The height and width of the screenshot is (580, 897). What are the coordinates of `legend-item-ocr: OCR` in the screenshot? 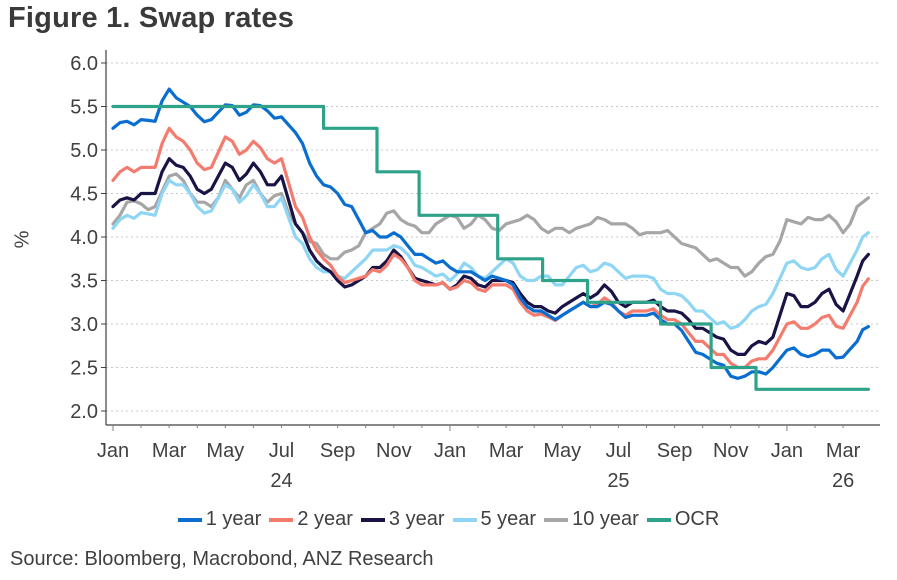 It's located at (683, 519).